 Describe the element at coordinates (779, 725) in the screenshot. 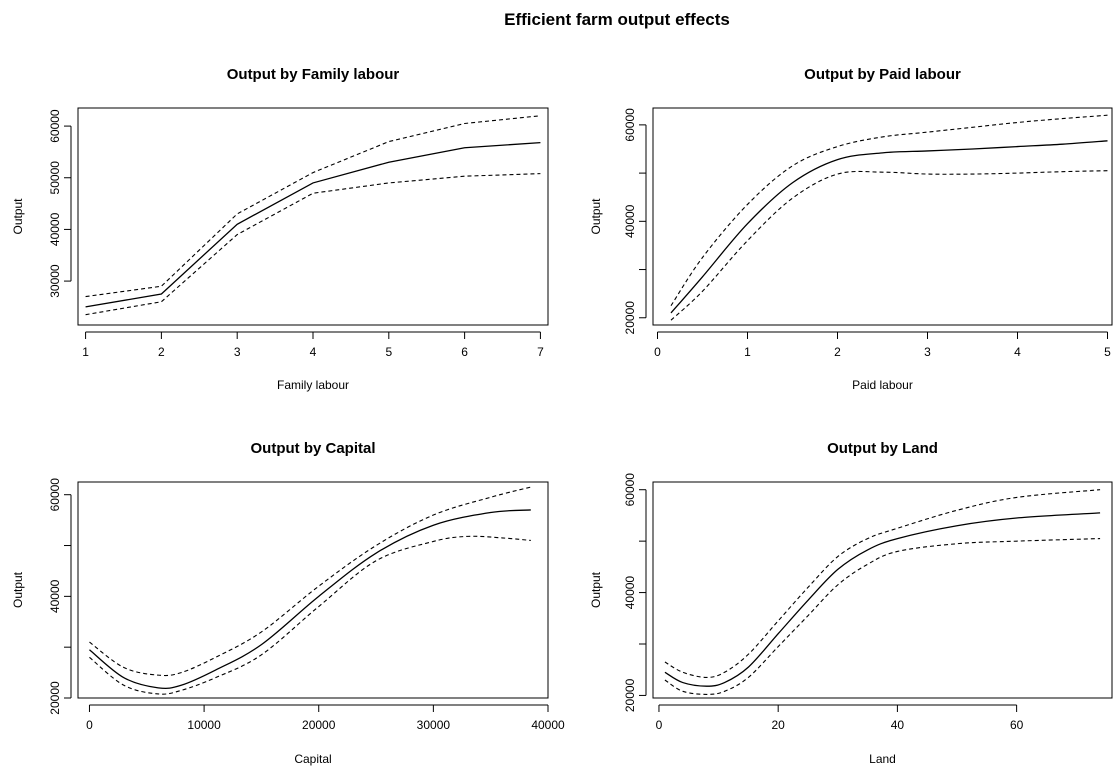

I see `x-tick-label: 20` at that location.